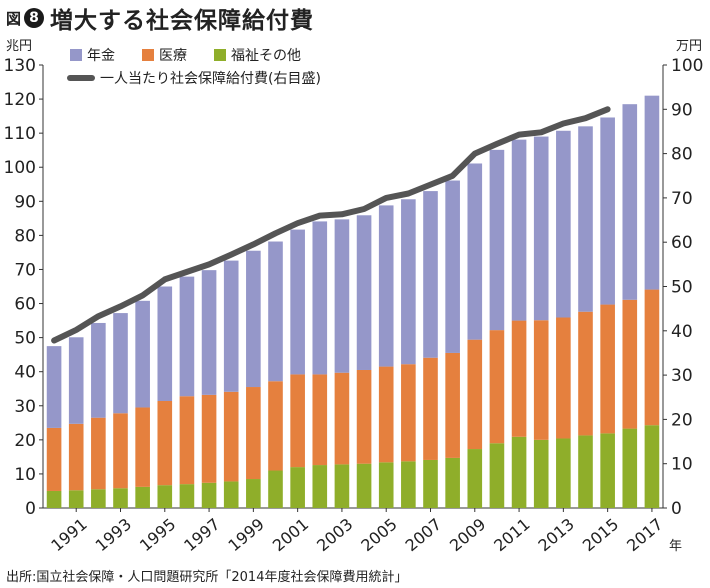 Image resolution: width=710 pixels, height=588 pixels. Describe the element at coordinates (34, 18) in the screenshot. I see `figure-number-badge: 8` at that location.